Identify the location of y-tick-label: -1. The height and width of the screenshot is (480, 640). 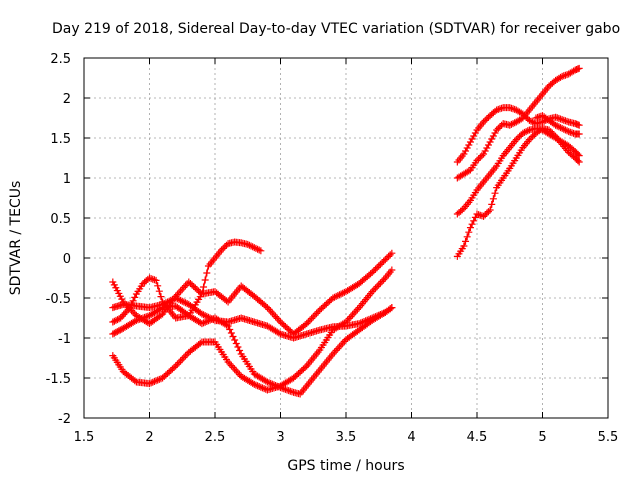
(64, 339).